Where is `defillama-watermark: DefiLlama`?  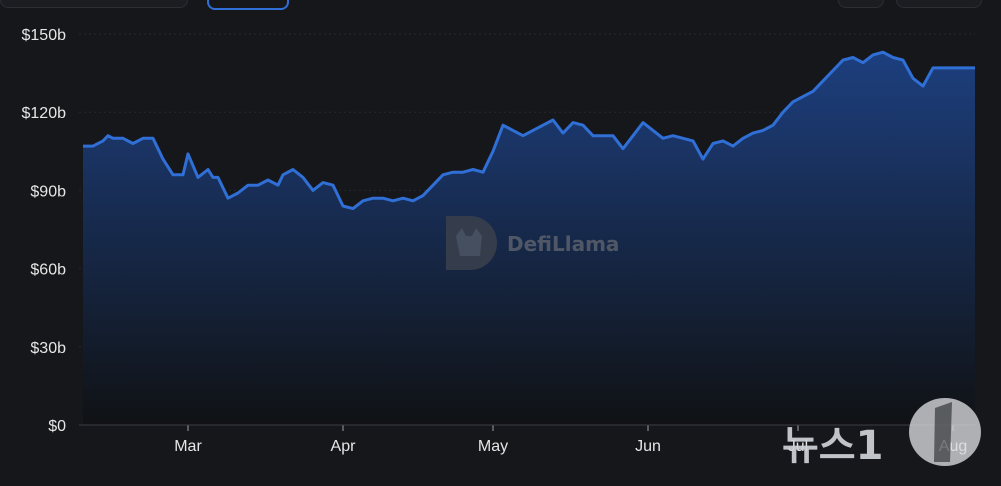
defillama-watermark: DefiLlama is located at coordinates (532, 243).